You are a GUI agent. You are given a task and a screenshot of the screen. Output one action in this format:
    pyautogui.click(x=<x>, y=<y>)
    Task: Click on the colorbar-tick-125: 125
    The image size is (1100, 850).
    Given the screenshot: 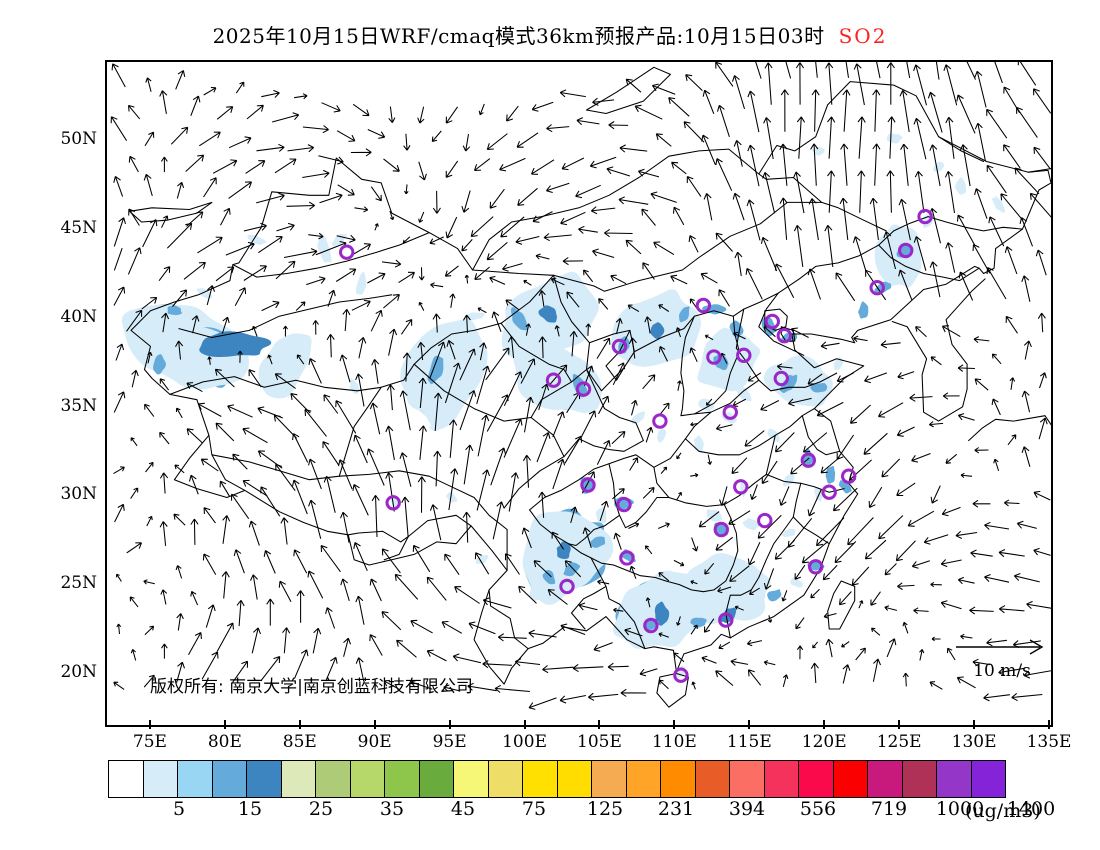 What is the action you would take?
    pyautogui.click(x=605, y=809)
    